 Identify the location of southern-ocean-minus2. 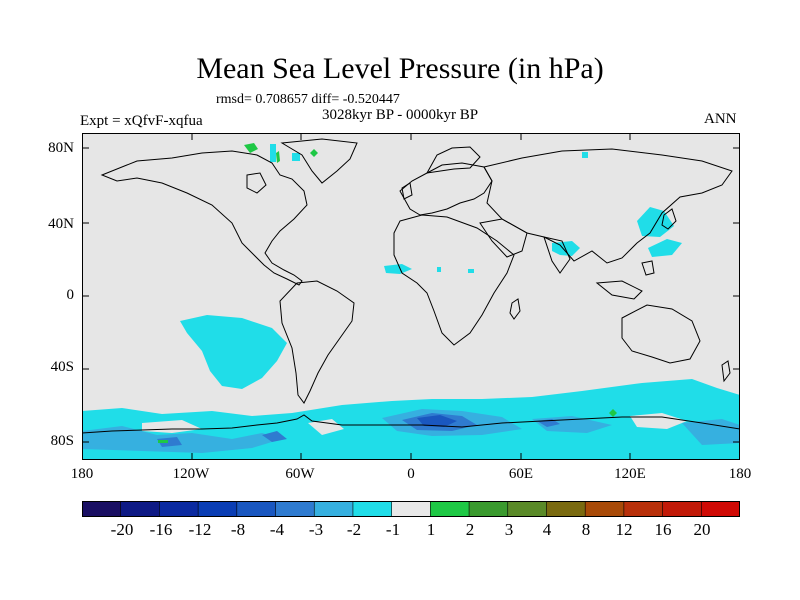
(182, 439).